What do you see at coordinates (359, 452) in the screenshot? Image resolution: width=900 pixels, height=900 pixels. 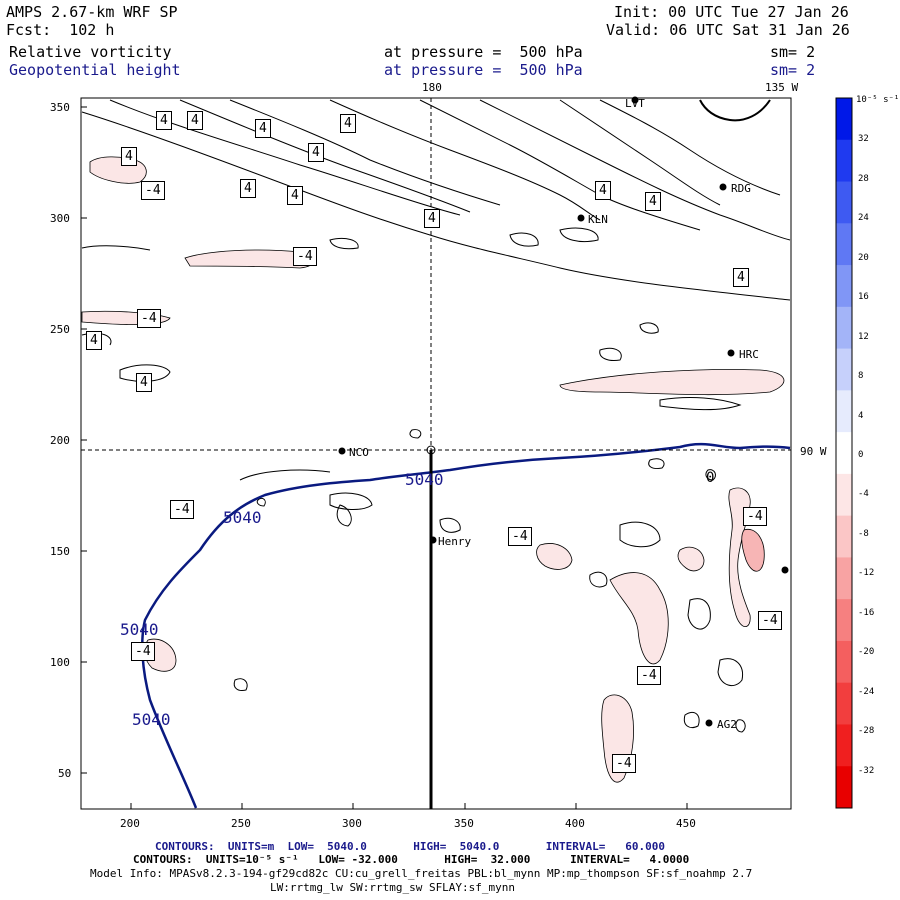 I see `station-nco: NCO` at bounding box center [359, 452].